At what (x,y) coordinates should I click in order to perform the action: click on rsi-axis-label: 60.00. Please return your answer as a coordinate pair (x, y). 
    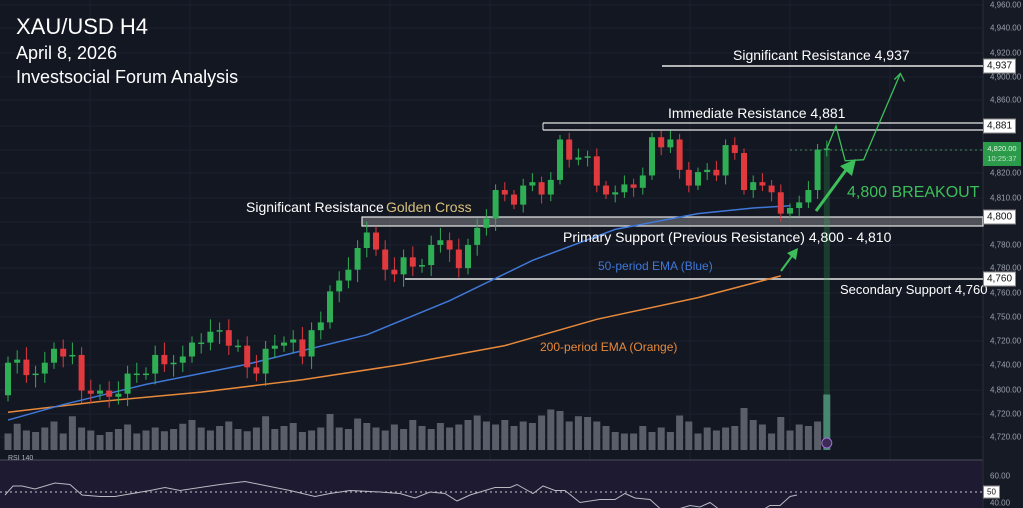
    Looking at the image, I should click on (1000, 476).